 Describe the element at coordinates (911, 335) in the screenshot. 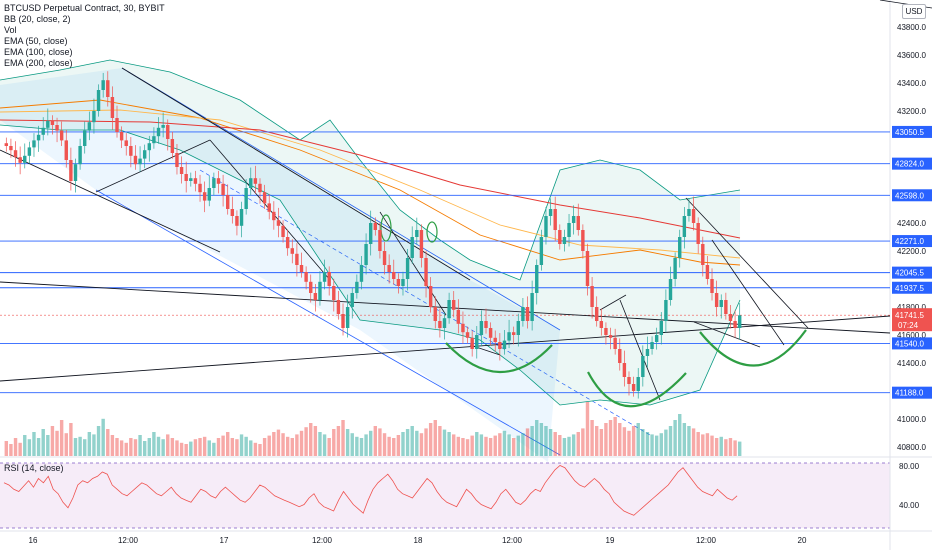

I see `price-tick-label: 41600.0` at that location.